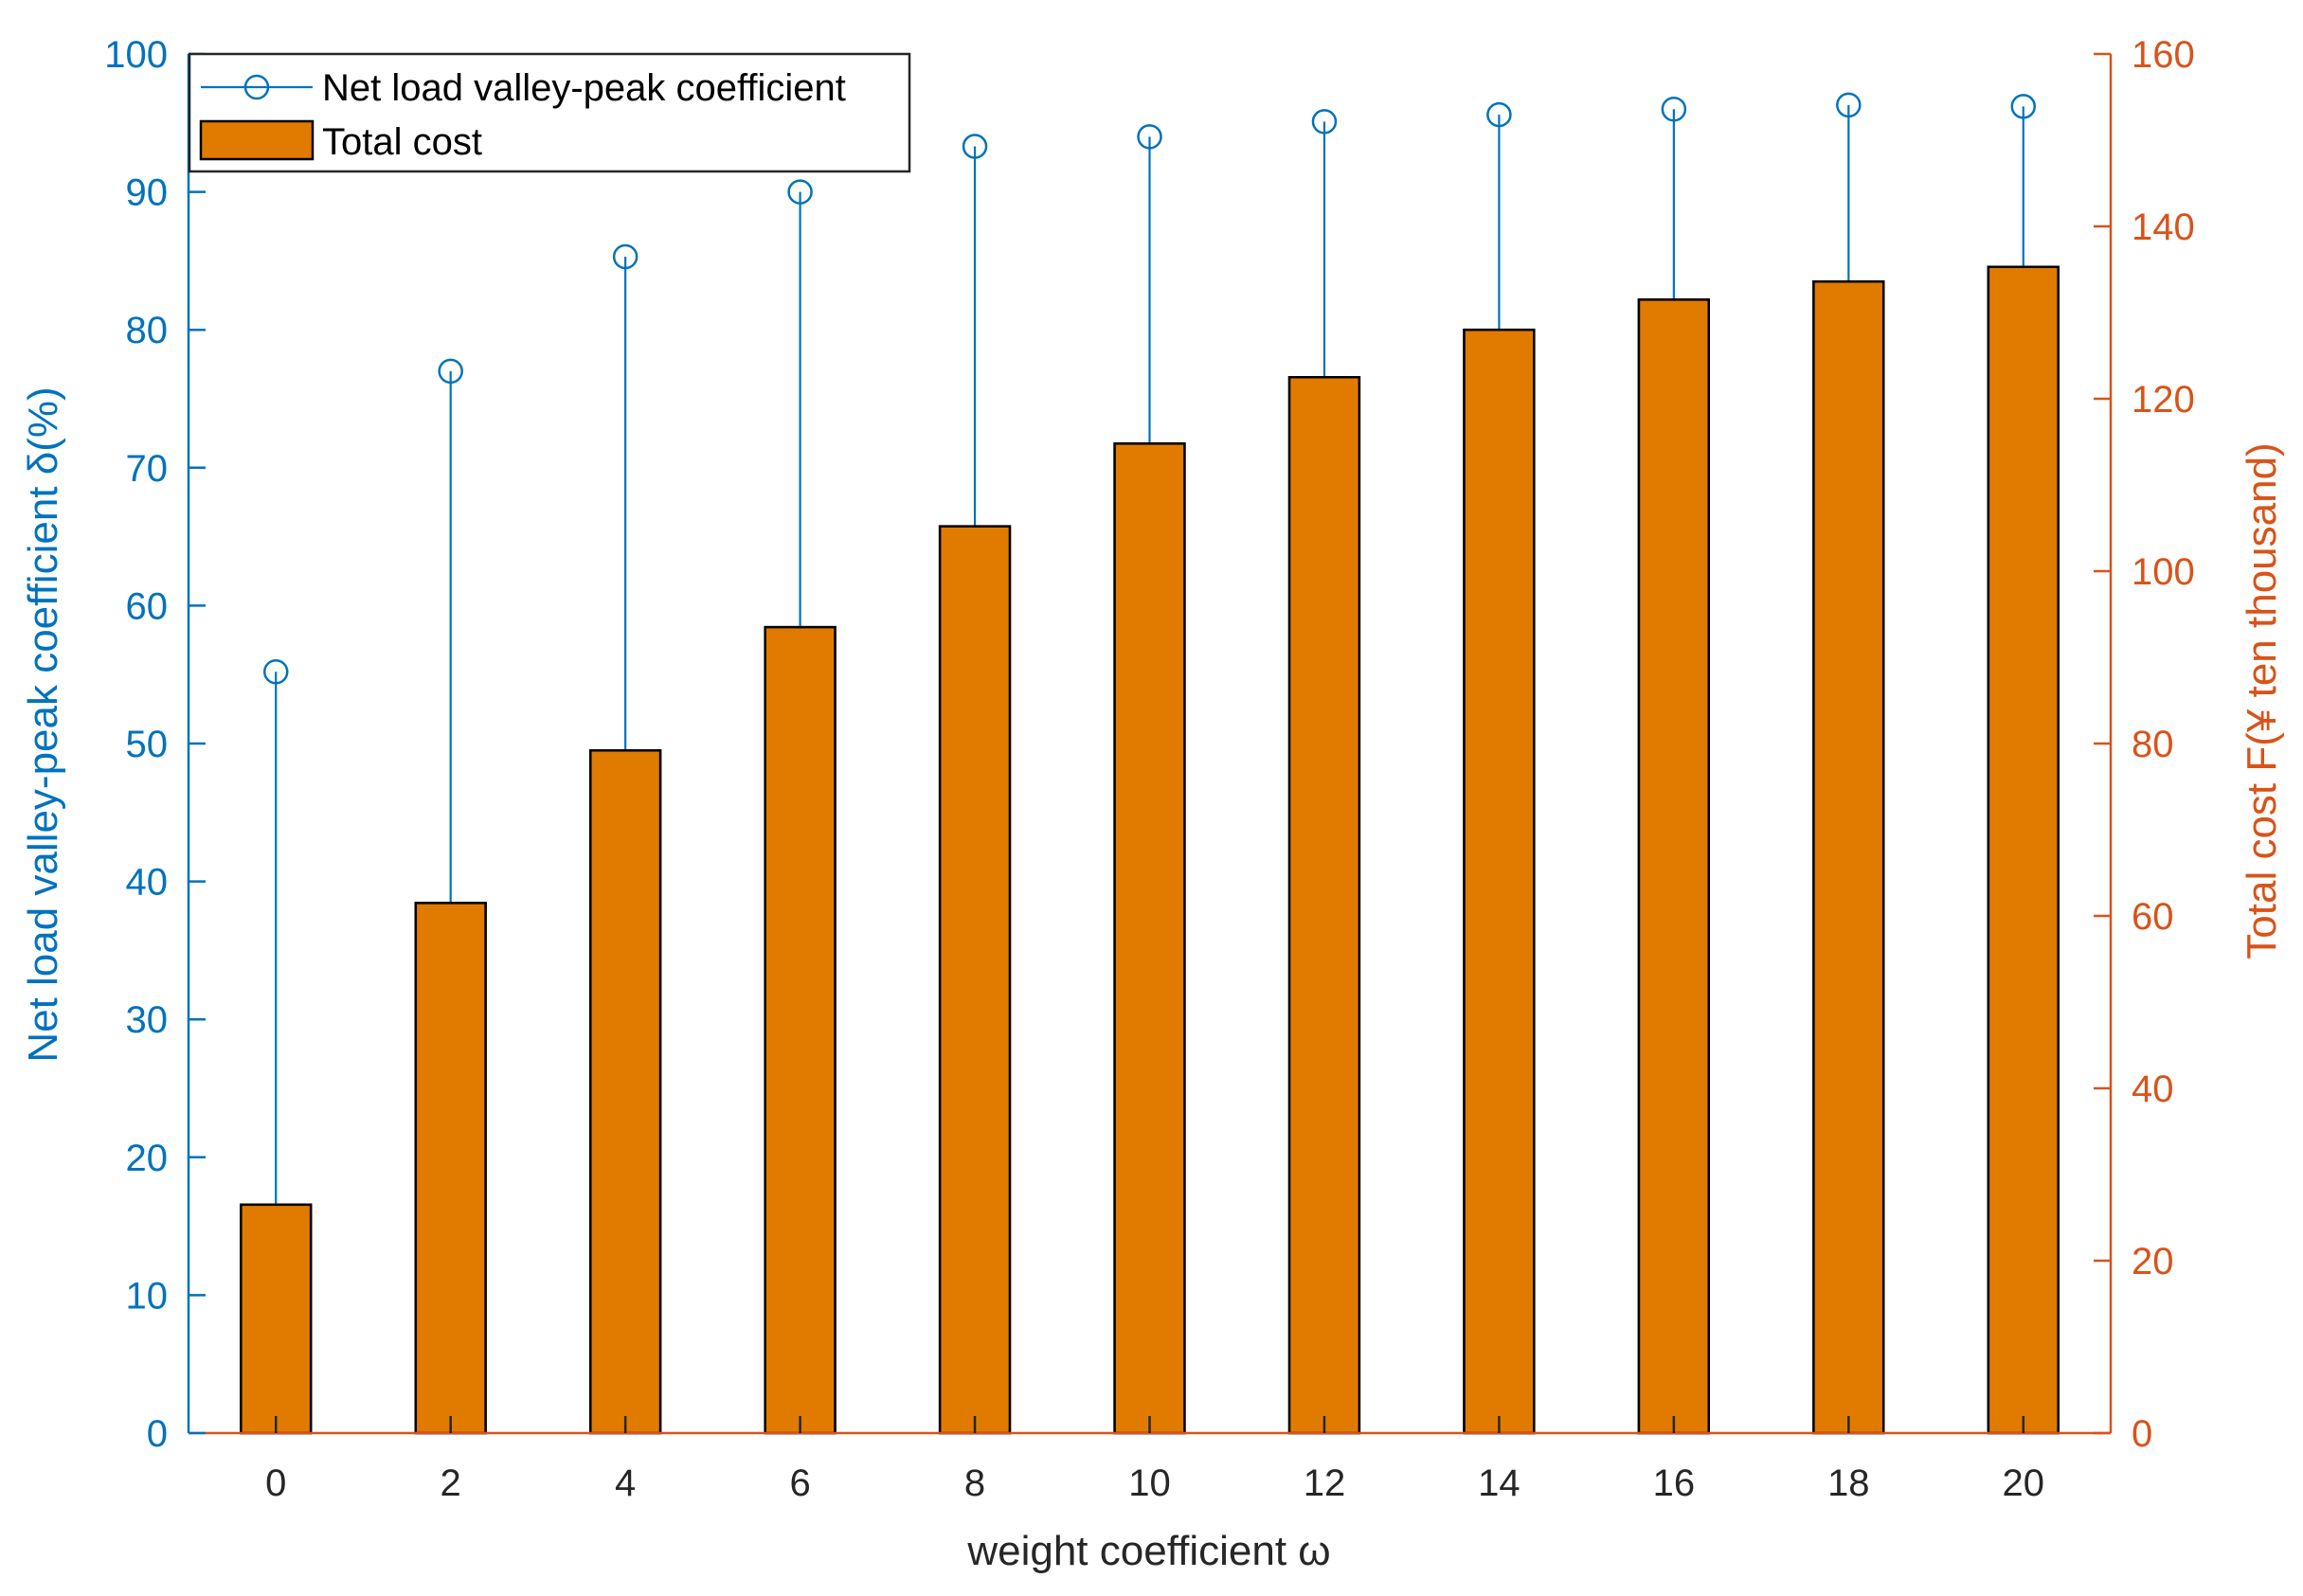  I want to click on y-tick-label-right: 60, so click(2153, 917).